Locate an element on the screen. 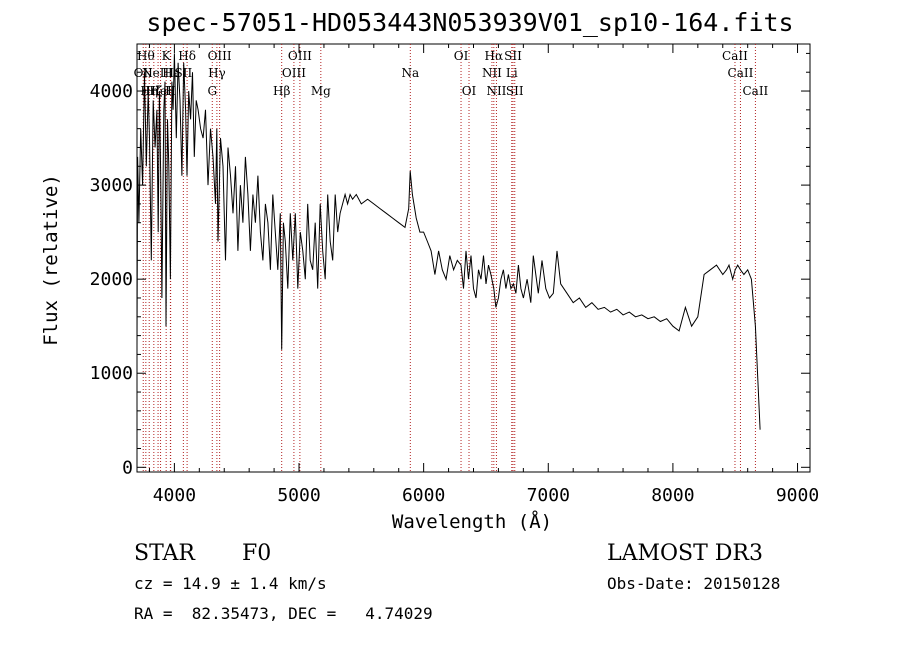 This screenshot has height=649, width=900. x-tick-label: 4000 is located at coordinates (174, 495).